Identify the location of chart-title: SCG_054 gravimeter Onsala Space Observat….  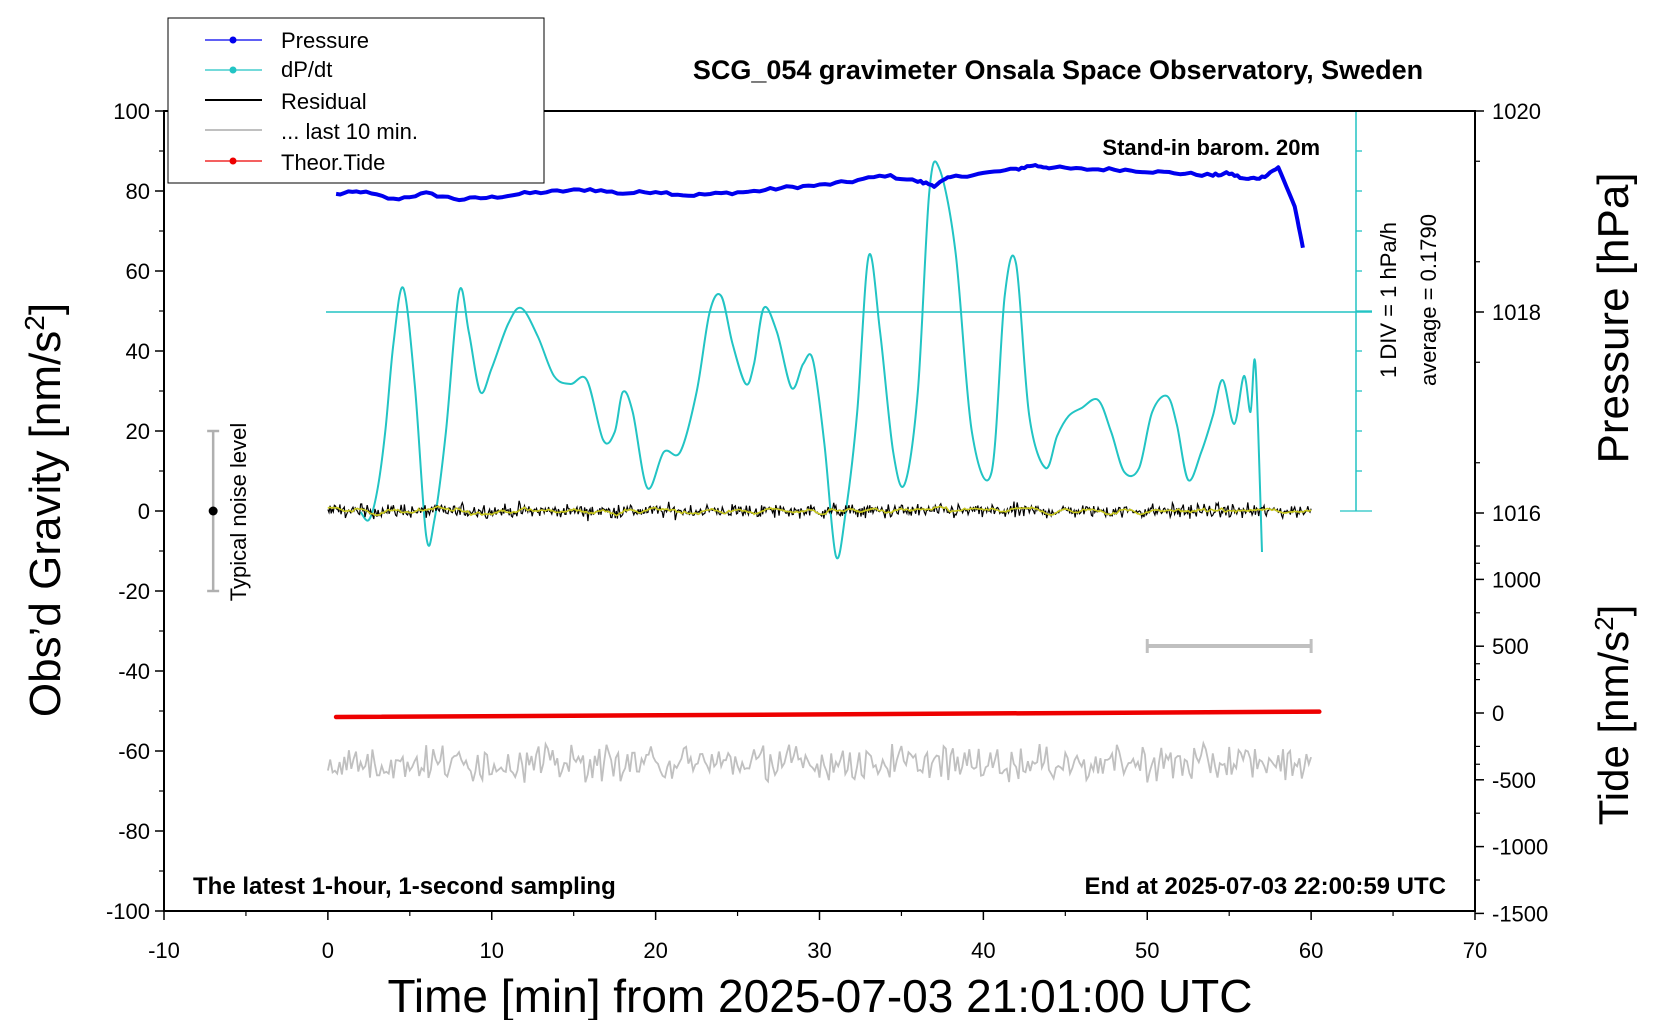
(1058, 70).